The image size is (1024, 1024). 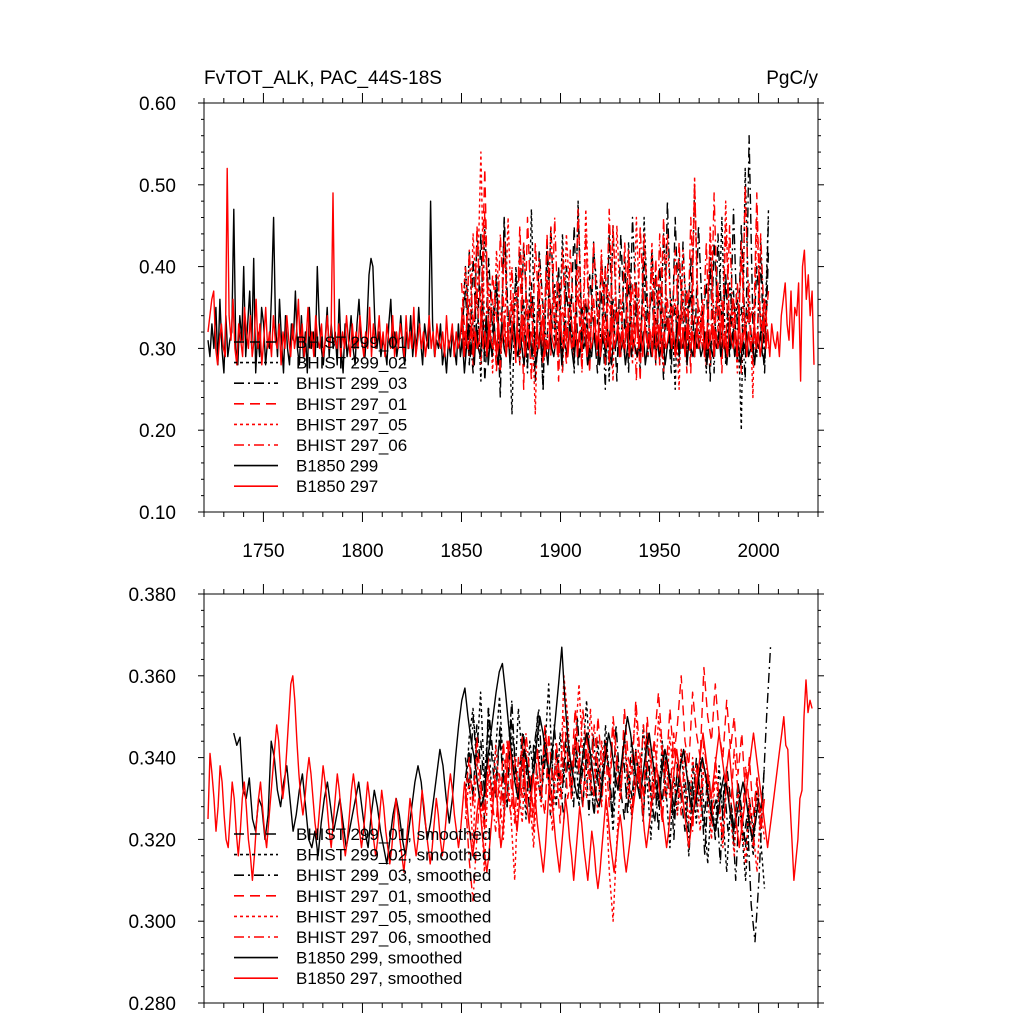 I want to click on legend-label: BHIST 299_02, so click(x=351, y=363).